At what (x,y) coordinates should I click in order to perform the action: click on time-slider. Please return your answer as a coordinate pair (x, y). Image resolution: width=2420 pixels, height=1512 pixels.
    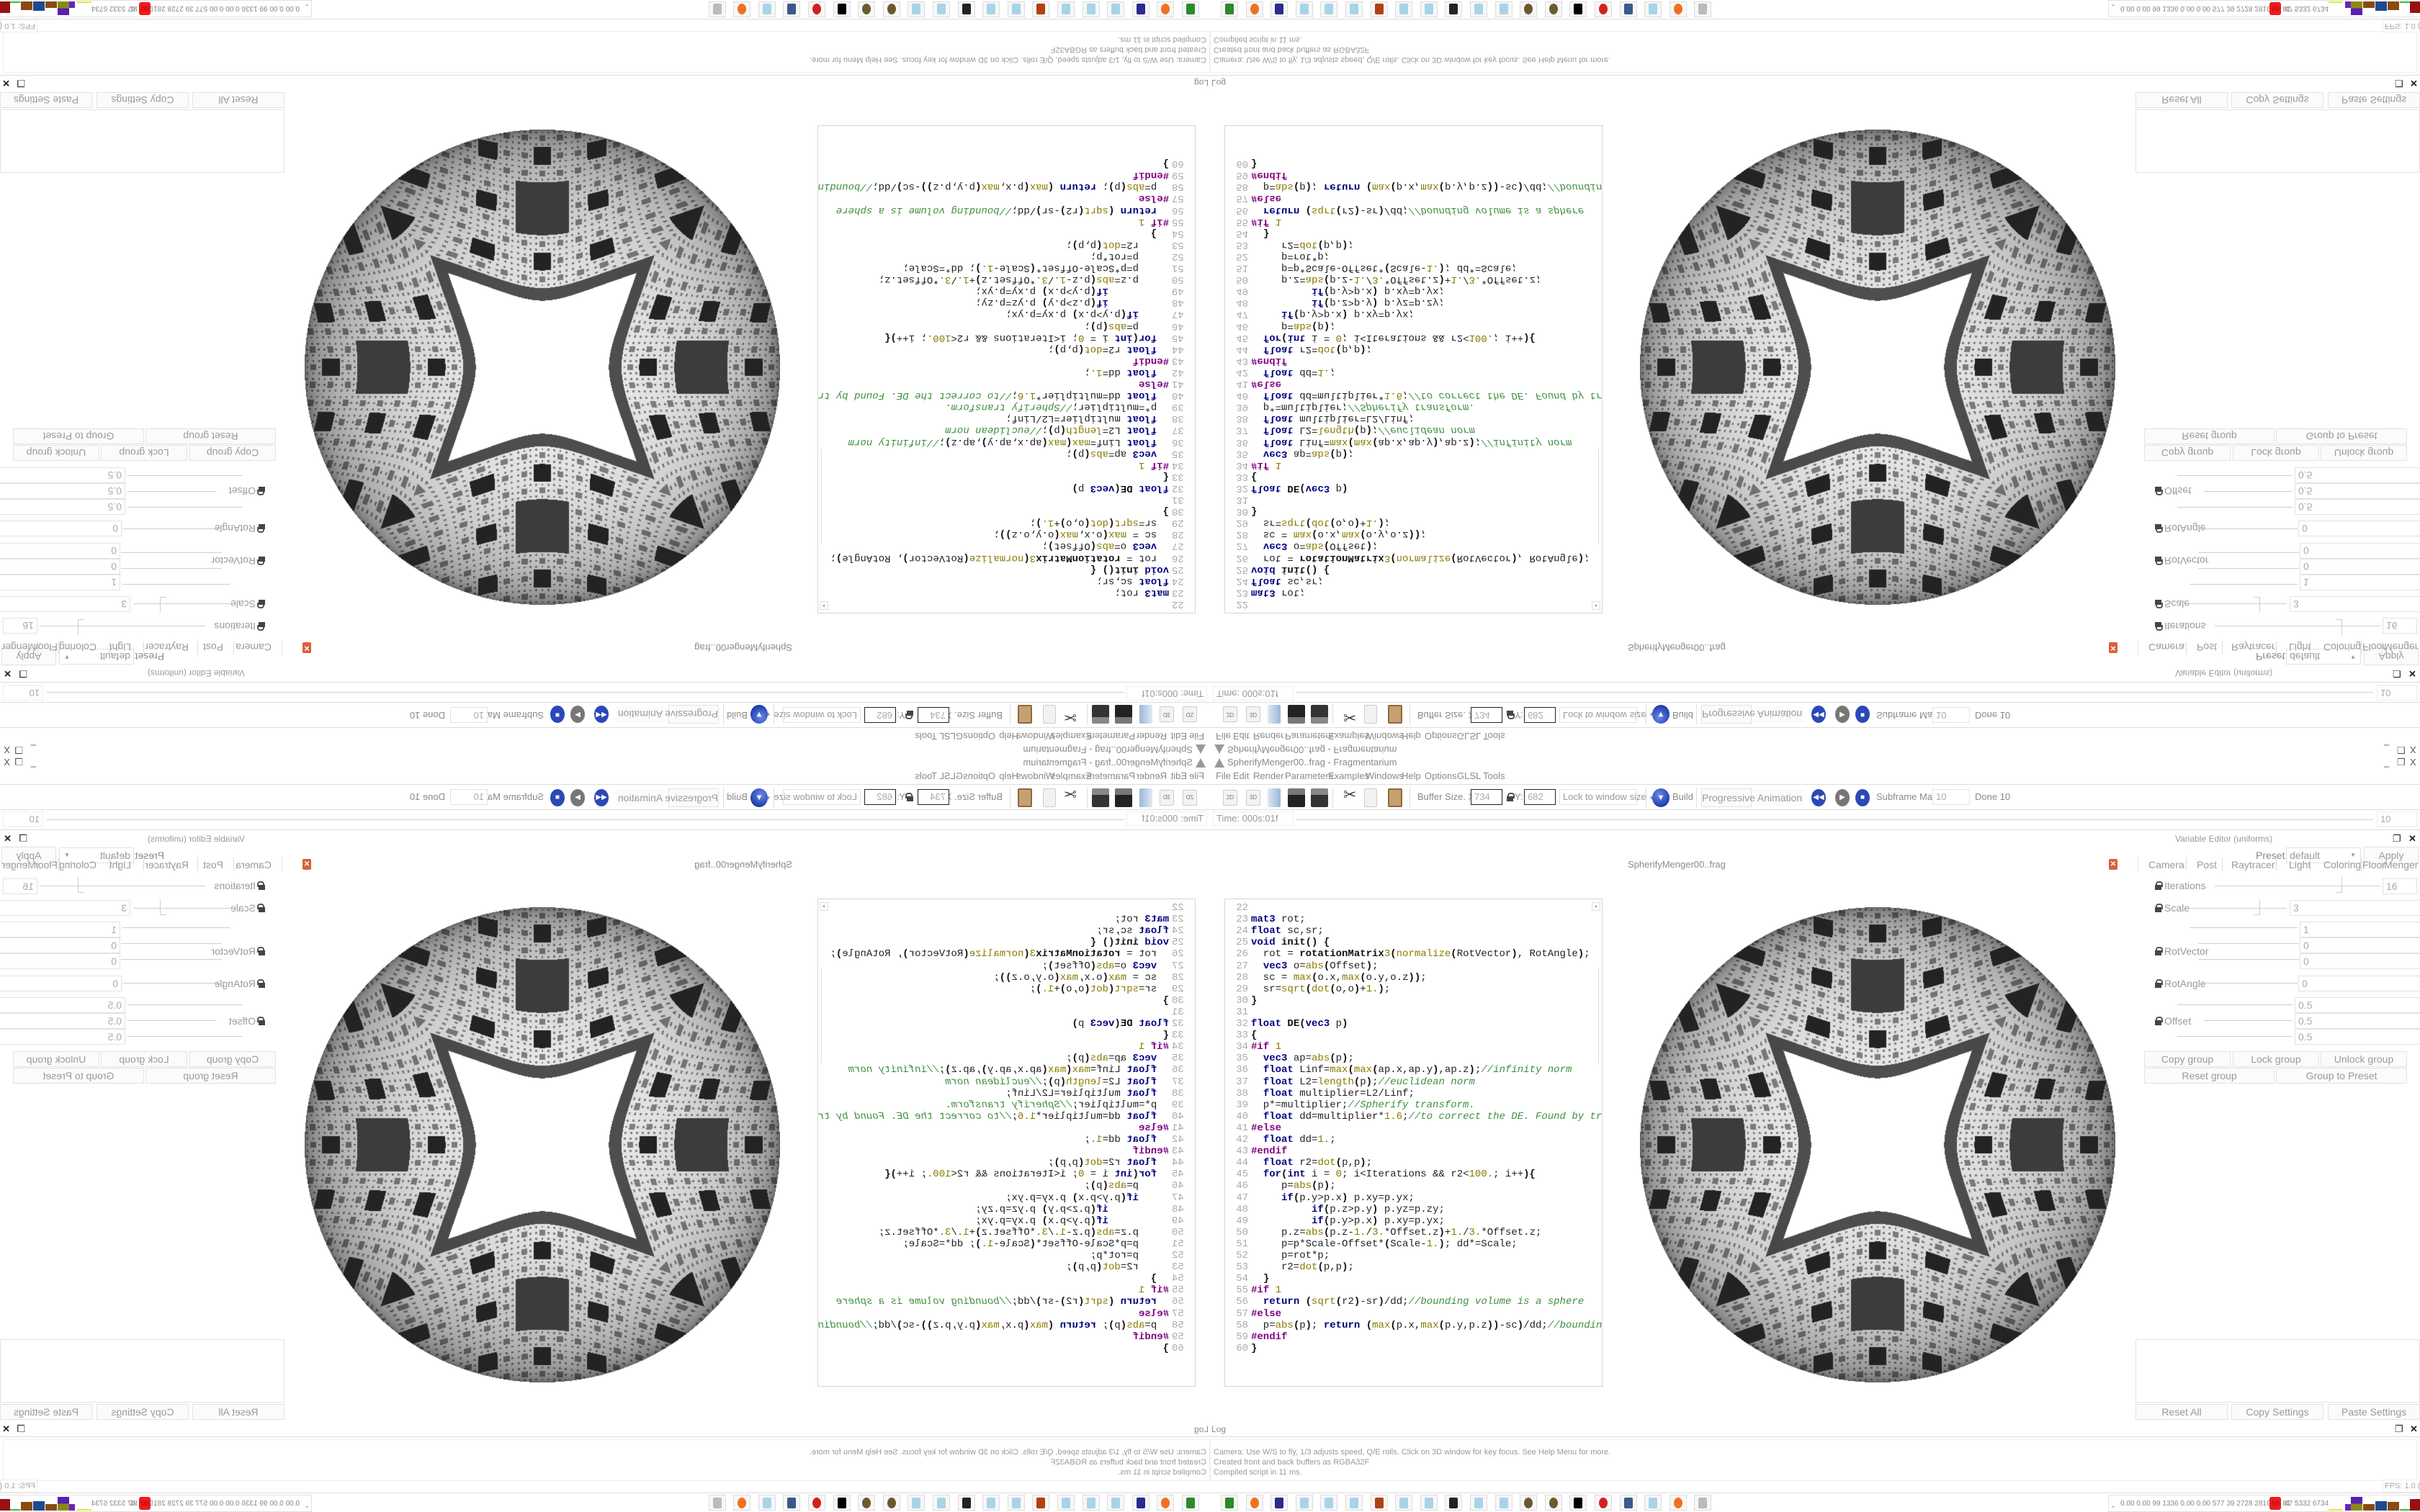
    Looking at the image, I should click on (585, 692).